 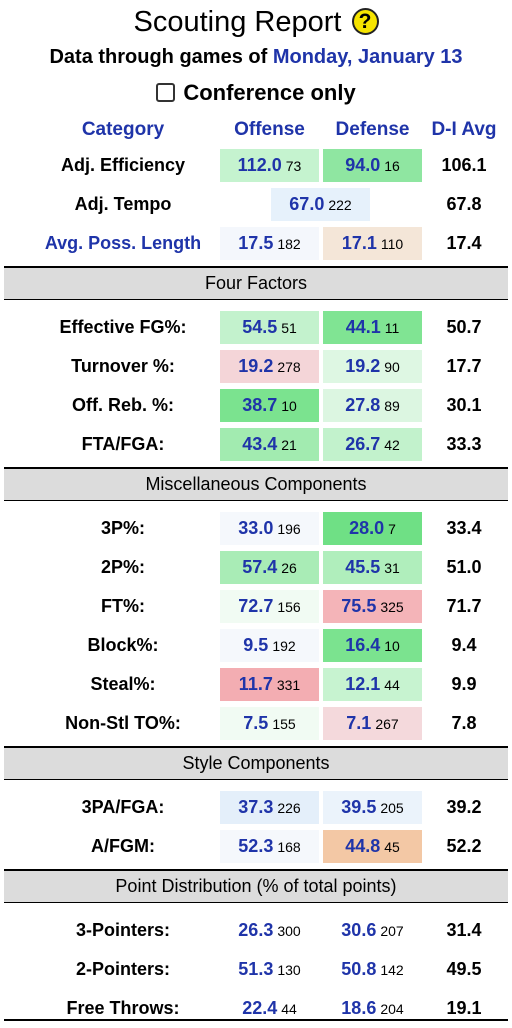 What do you see at coordinates (260, 444) in the screenshot?
I see `offense-cell-value: 43.4` at bounding box center [260, 444].